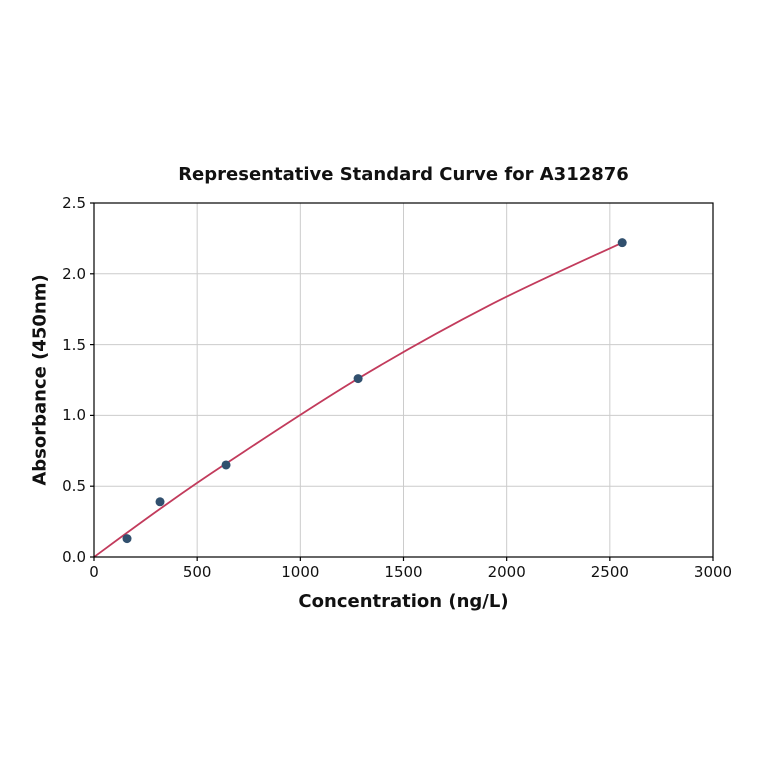 The width and height of the screenshot is (764, 764). I want to click on y-tick-label: 1.5, so click(74, 344).